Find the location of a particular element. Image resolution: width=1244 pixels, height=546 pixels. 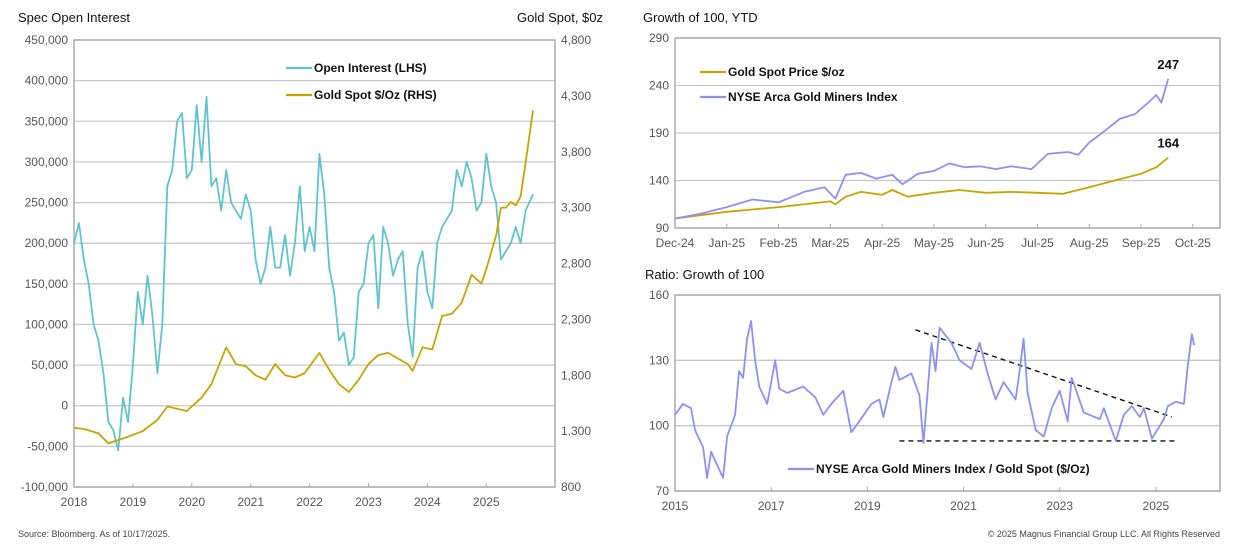

y-tick-label: 160 is located at coordinates (659, 295).